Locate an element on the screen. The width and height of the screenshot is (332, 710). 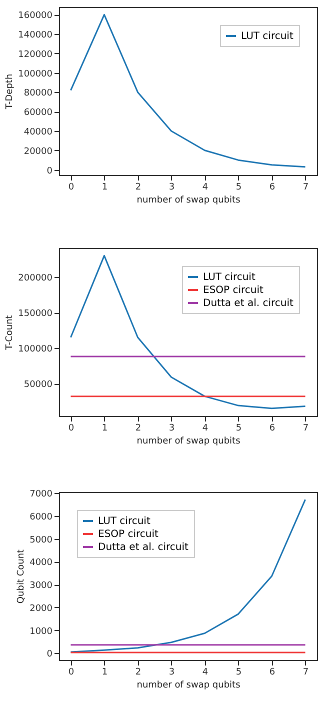
y-tick-label: 20000 is located at coordinates (38, 151).